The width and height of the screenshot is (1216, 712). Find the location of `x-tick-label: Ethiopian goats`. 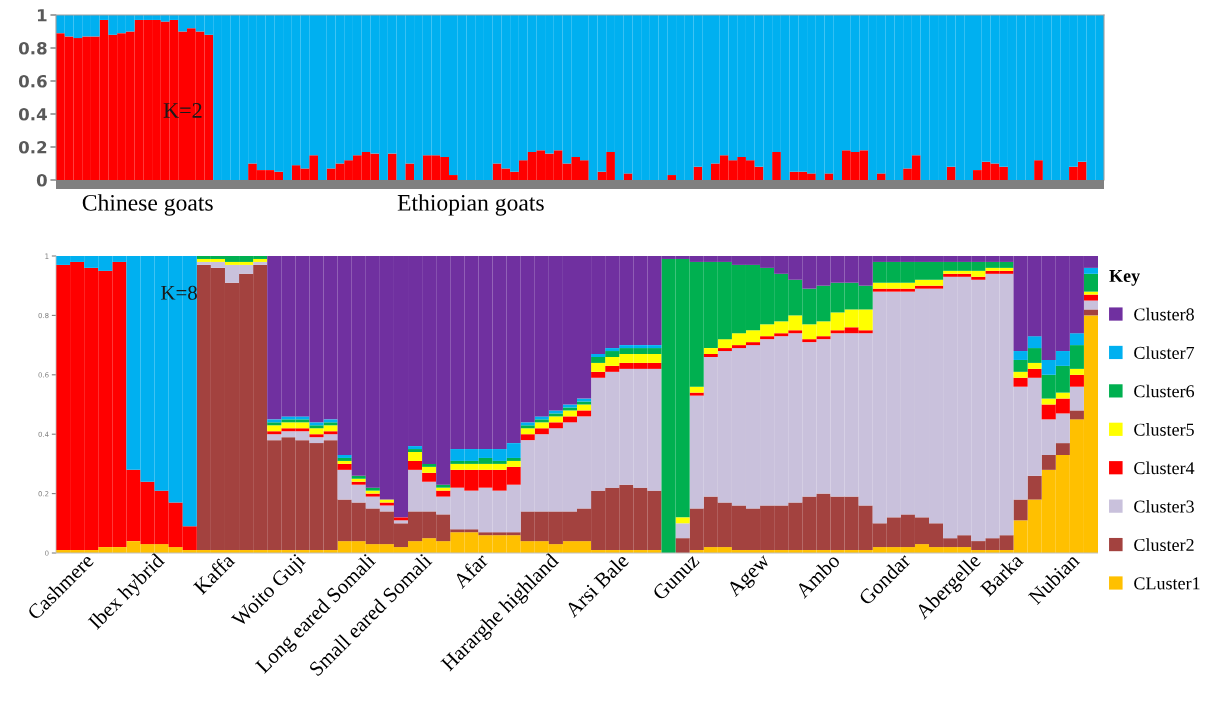

x-tick-label: Ethiopian goats is located at coordinates (470, 205).